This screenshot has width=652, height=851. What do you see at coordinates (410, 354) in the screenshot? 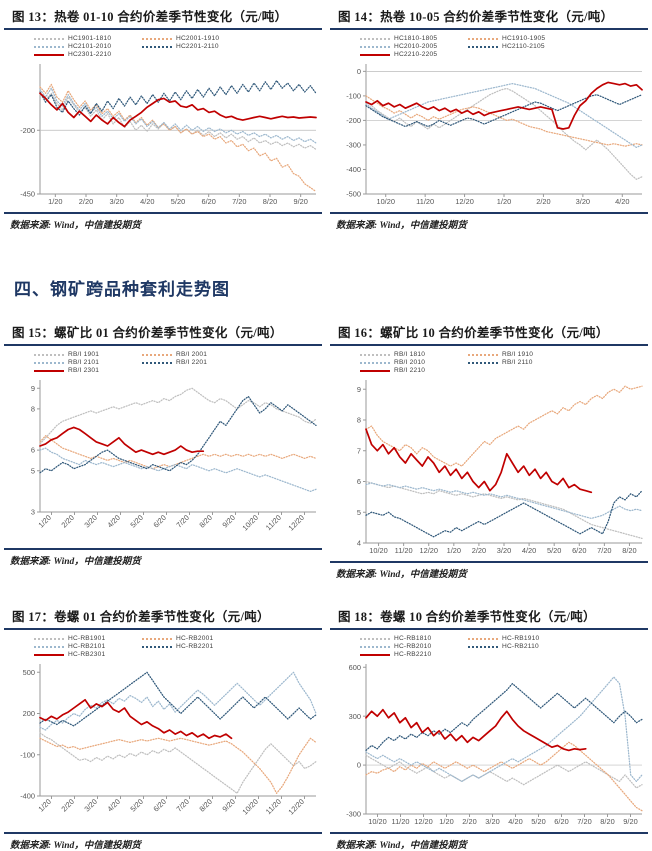
I see `legend-item: RB/I 1810` at bounding box center [410, 354].